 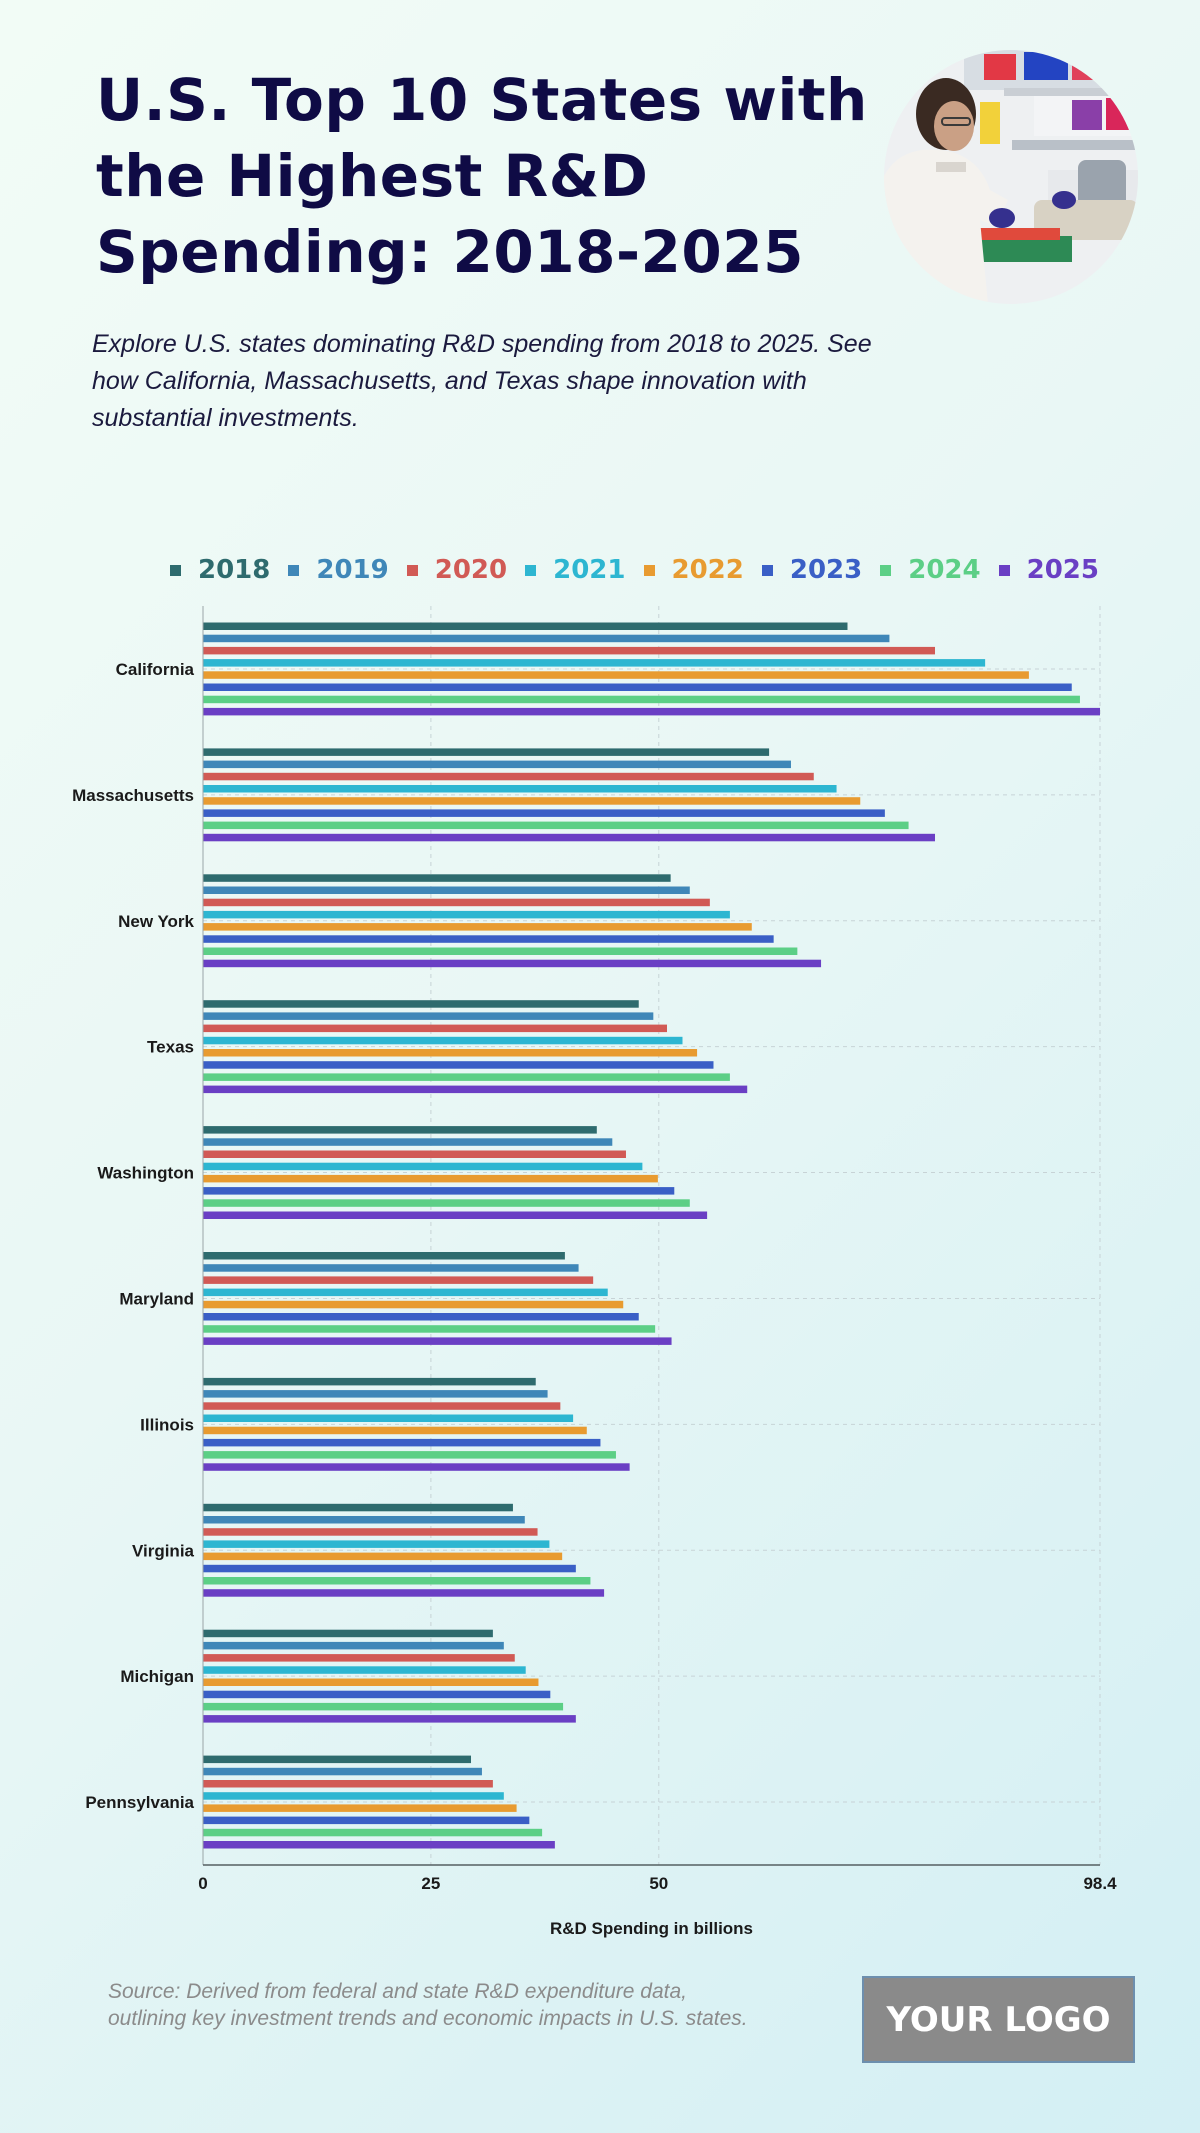 I want to click on legend-marker-2019, so click(x=294, y=570).